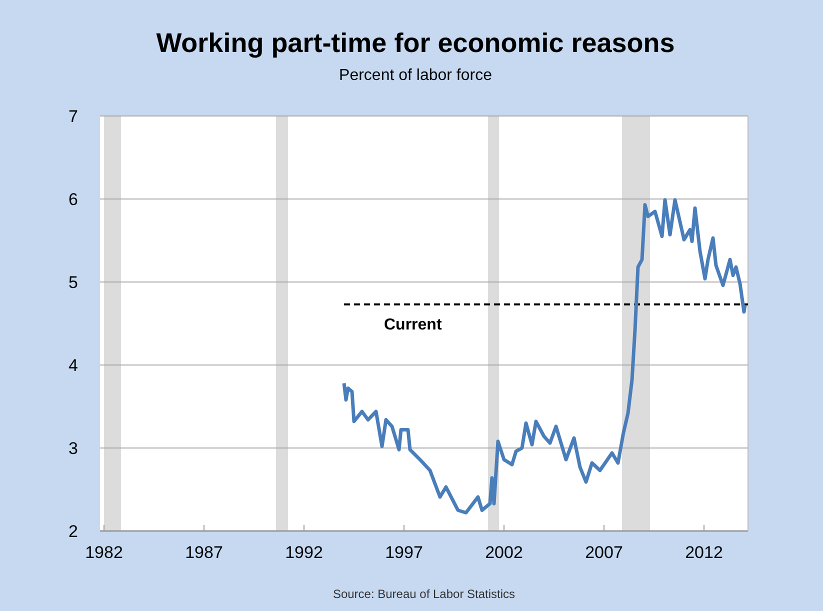 Image resolution: width=823 pixels, height=611 pixels. Describe the element at coordinates (73, 448) in the screenshot. I see `y-tick-label: 3` at that location.